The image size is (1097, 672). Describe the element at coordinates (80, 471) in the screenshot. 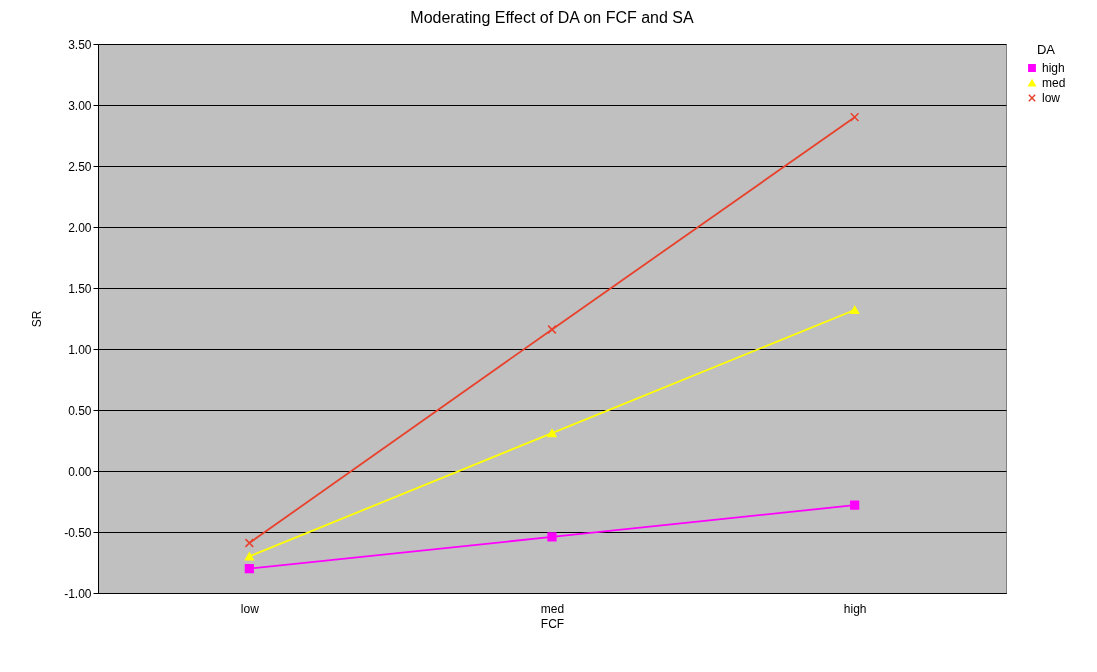

I see `y-tick-label: 0.00` at that location.